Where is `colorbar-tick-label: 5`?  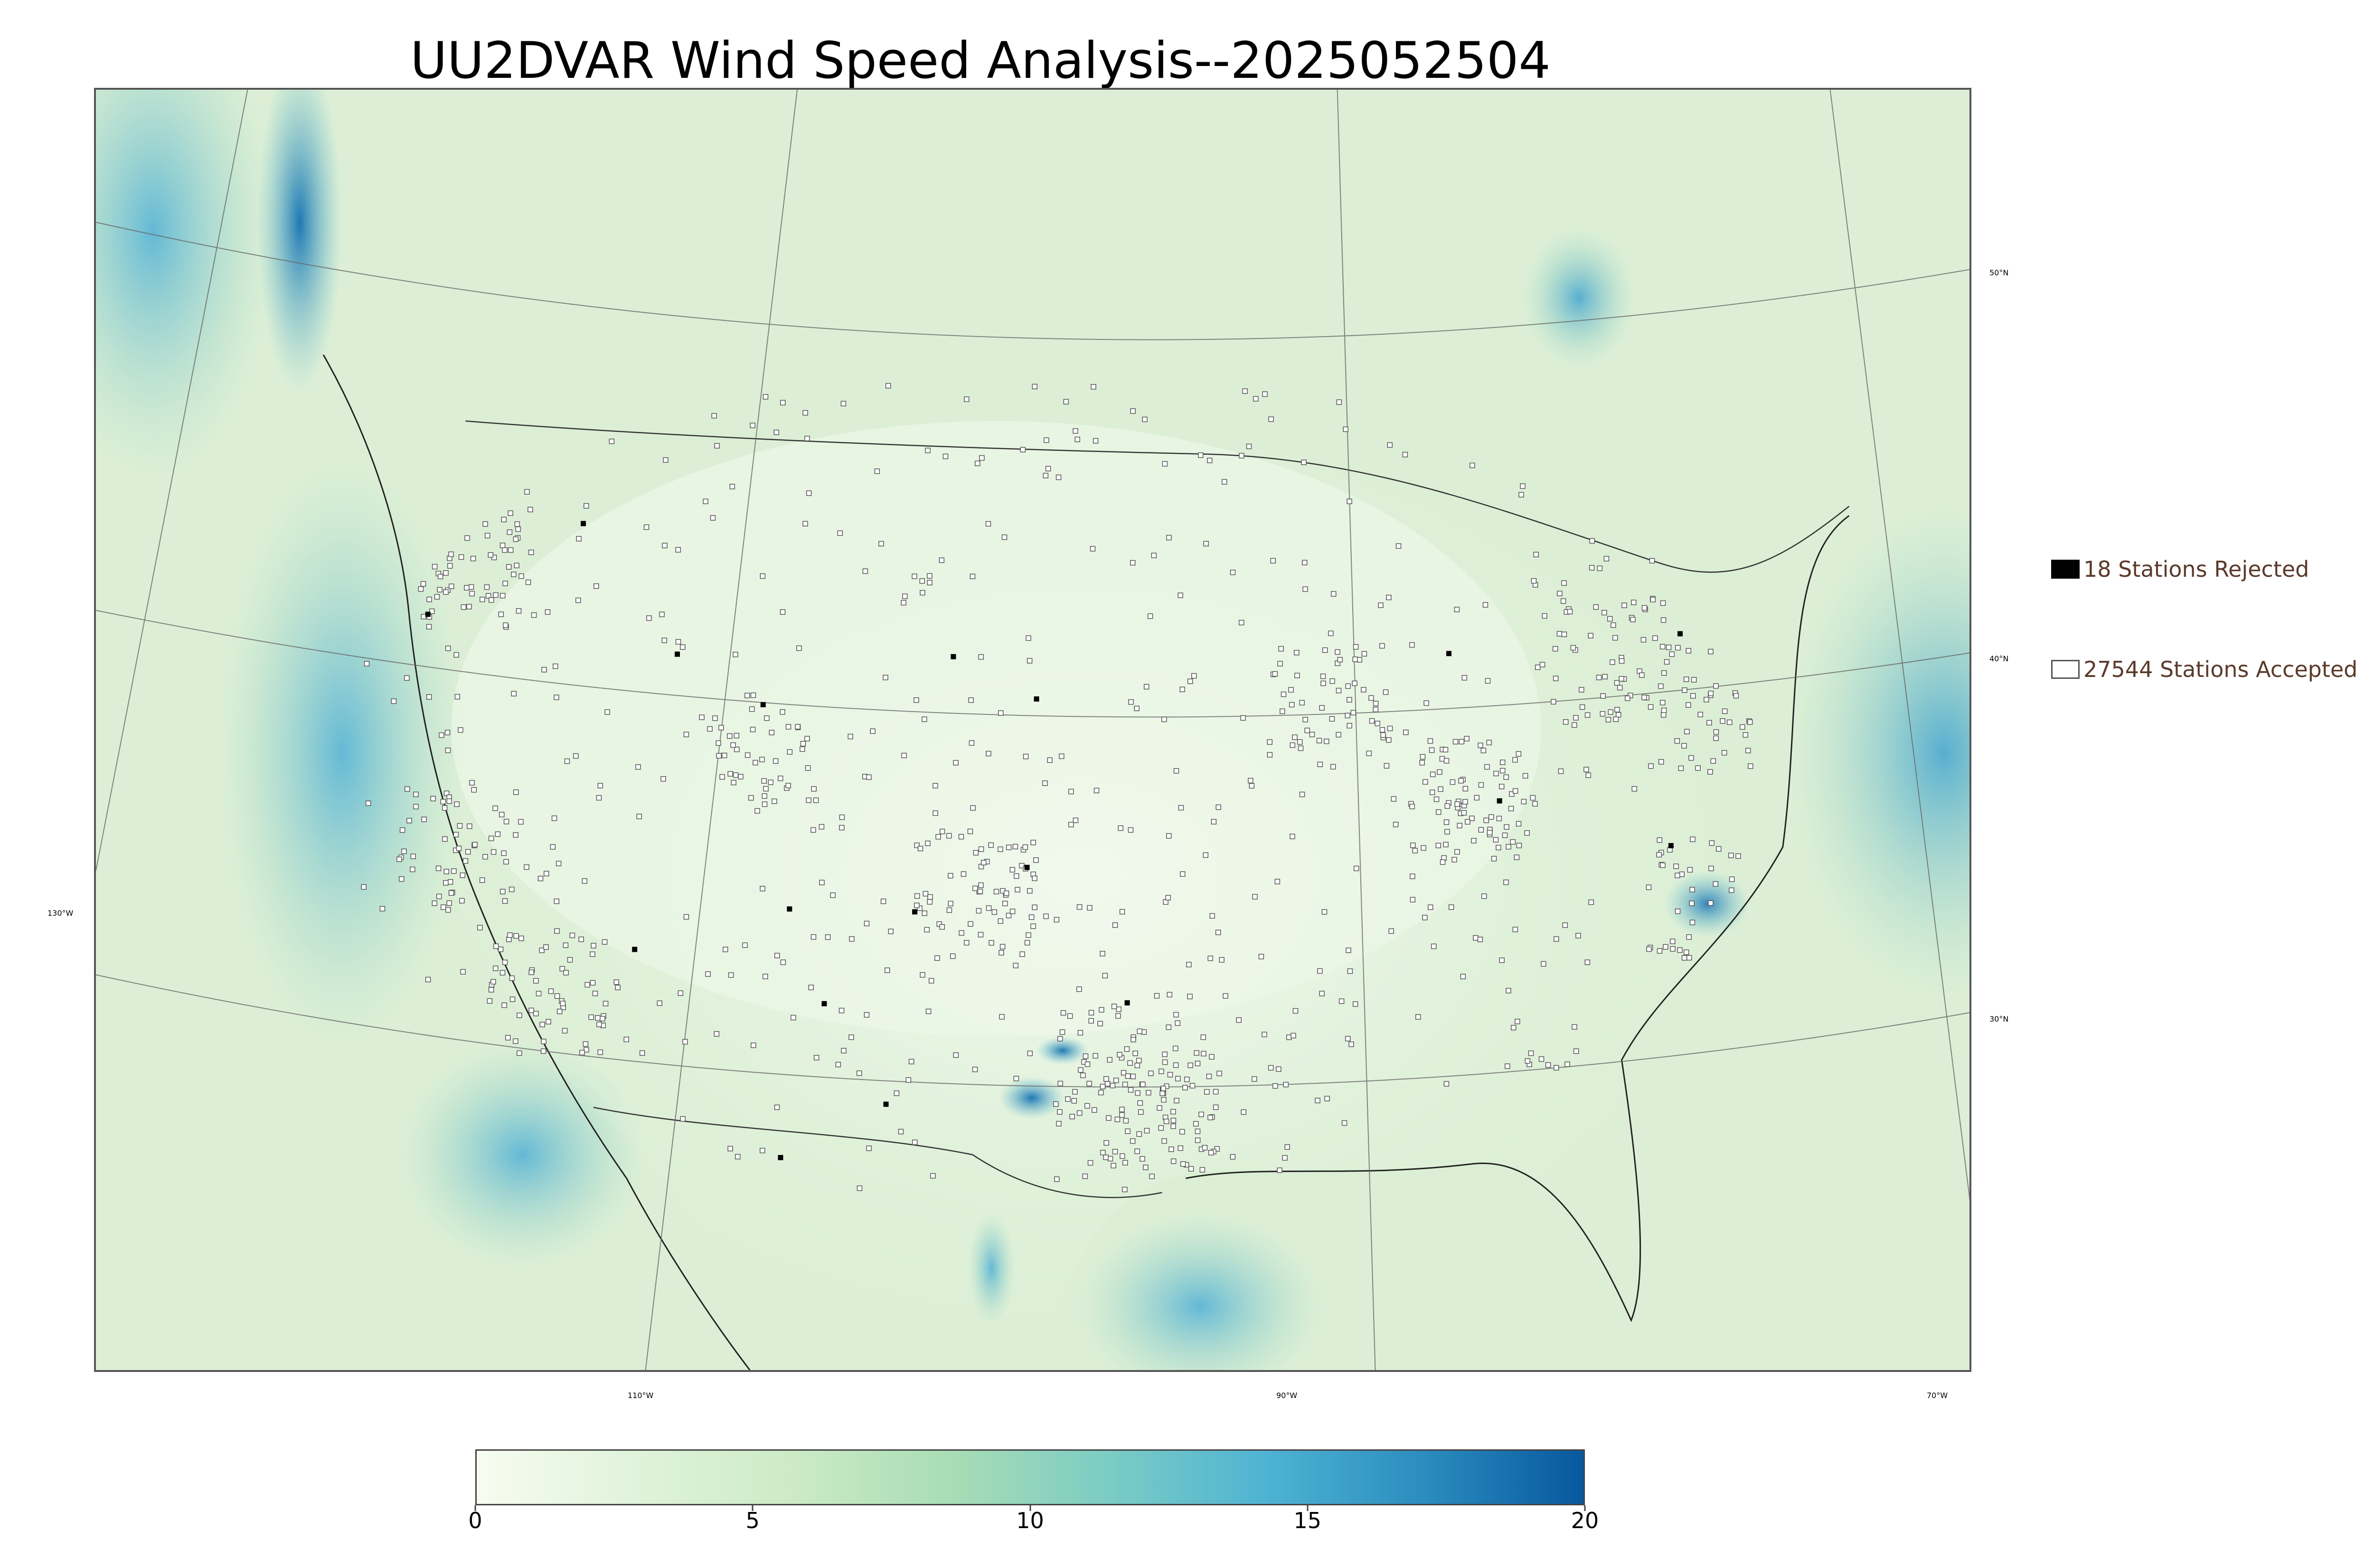 colorbar-tick-label: 5 is located at coordinates (752, 1521).